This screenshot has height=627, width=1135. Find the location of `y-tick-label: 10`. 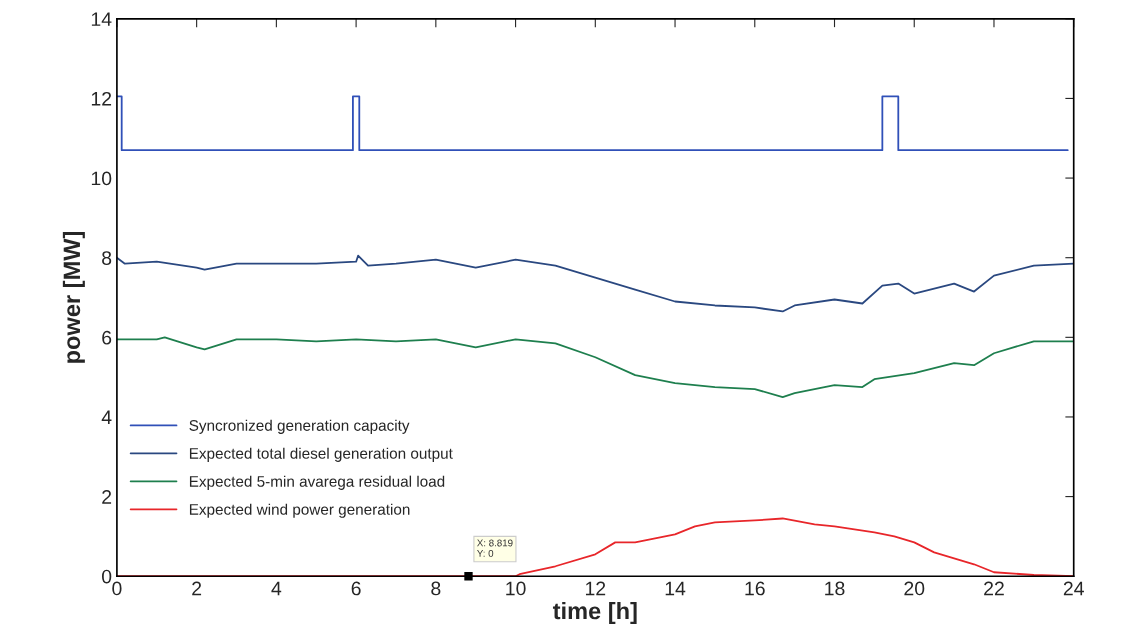

y-tick-label: 10 is located at coordinates (101, 178).